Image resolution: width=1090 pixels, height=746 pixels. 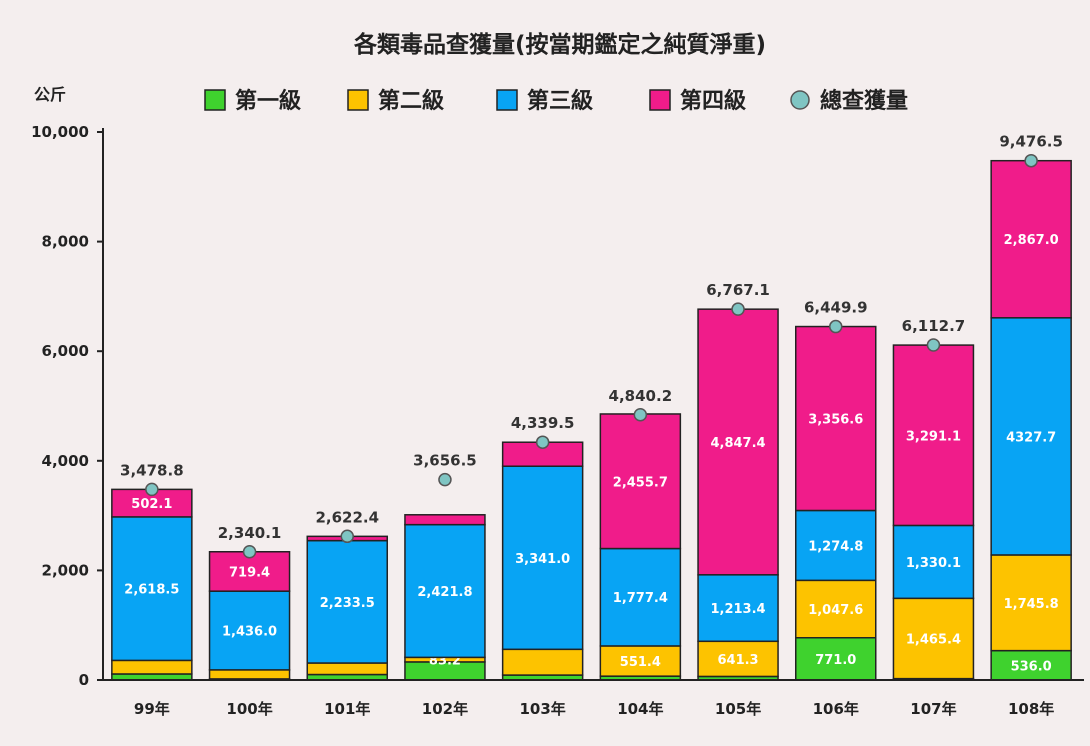 What do you see at coordinates (249, 632) in the screenshot?
I see `segment-data-label: 1,436.0` at bounding box center [249, 632].